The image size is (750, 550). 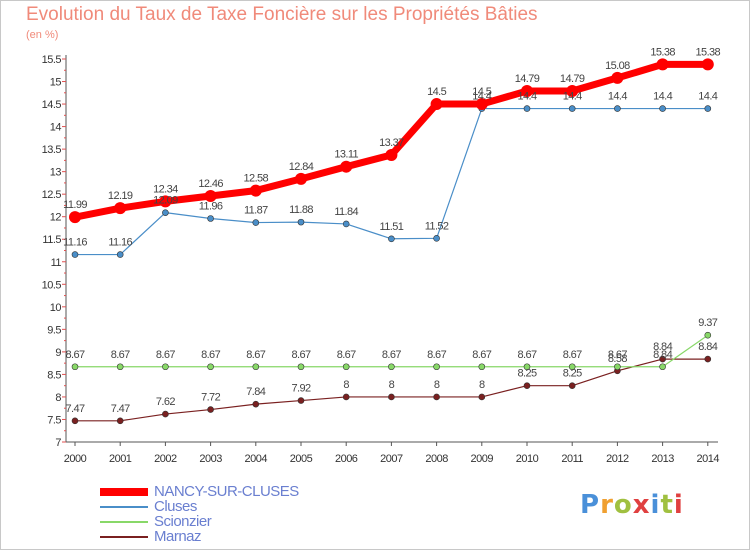 I want to click on legend-swatch-nancy, so click(x=124, y=492).